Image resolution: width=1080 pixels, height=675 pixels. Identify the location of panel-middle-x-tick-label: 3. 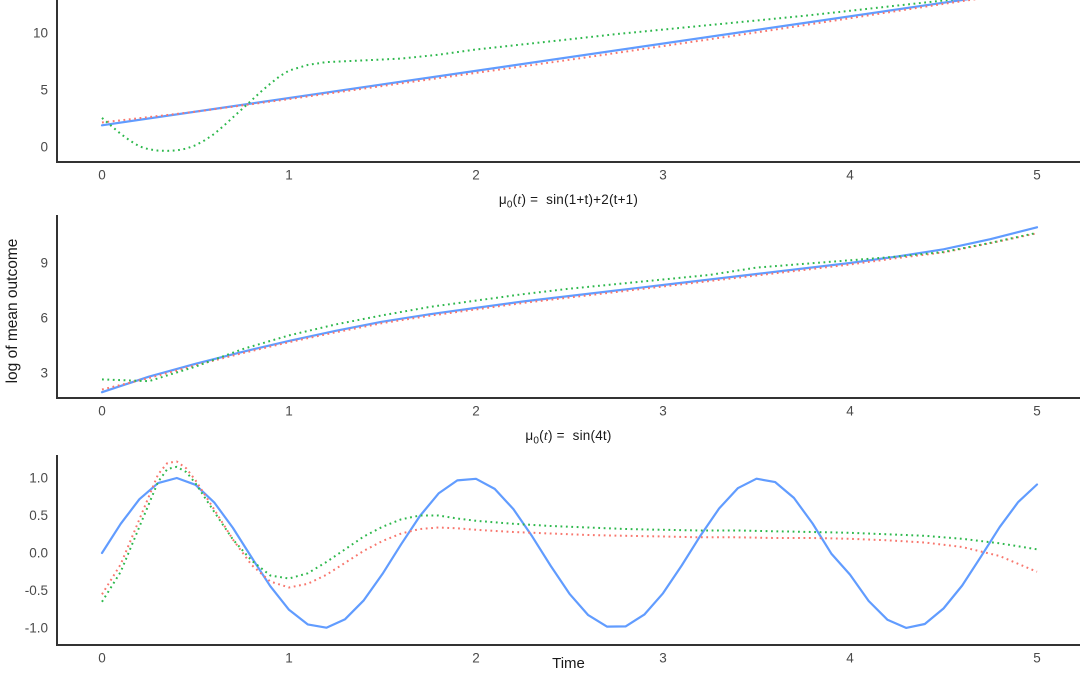
(663, 411).